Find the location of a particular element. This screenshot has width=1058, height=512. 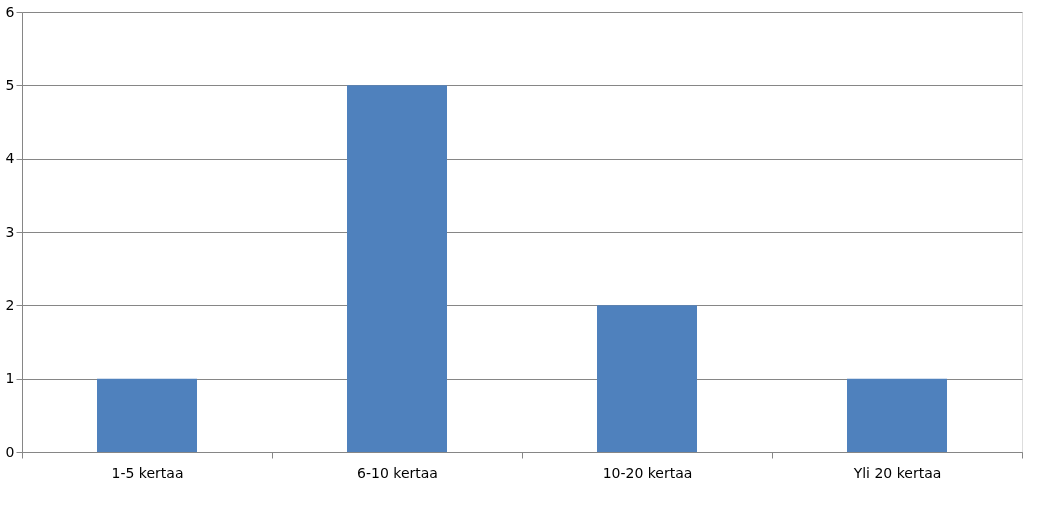

y-tick-label: 2 is located at coordinates (10, 304).